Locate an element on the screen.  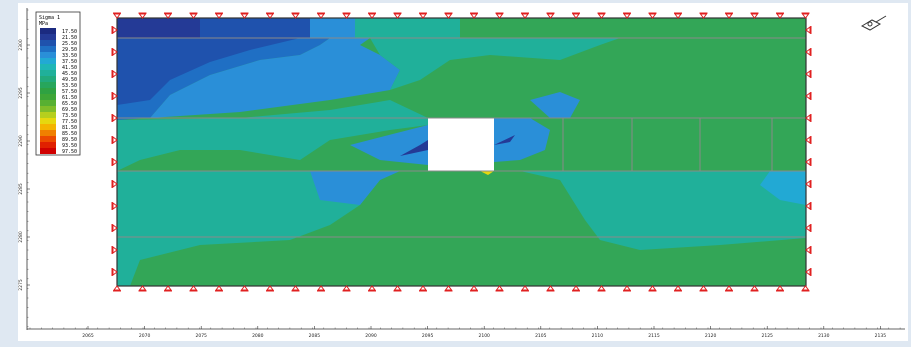
legend-title: Sigma 1 is located at coordinates (49, 18).